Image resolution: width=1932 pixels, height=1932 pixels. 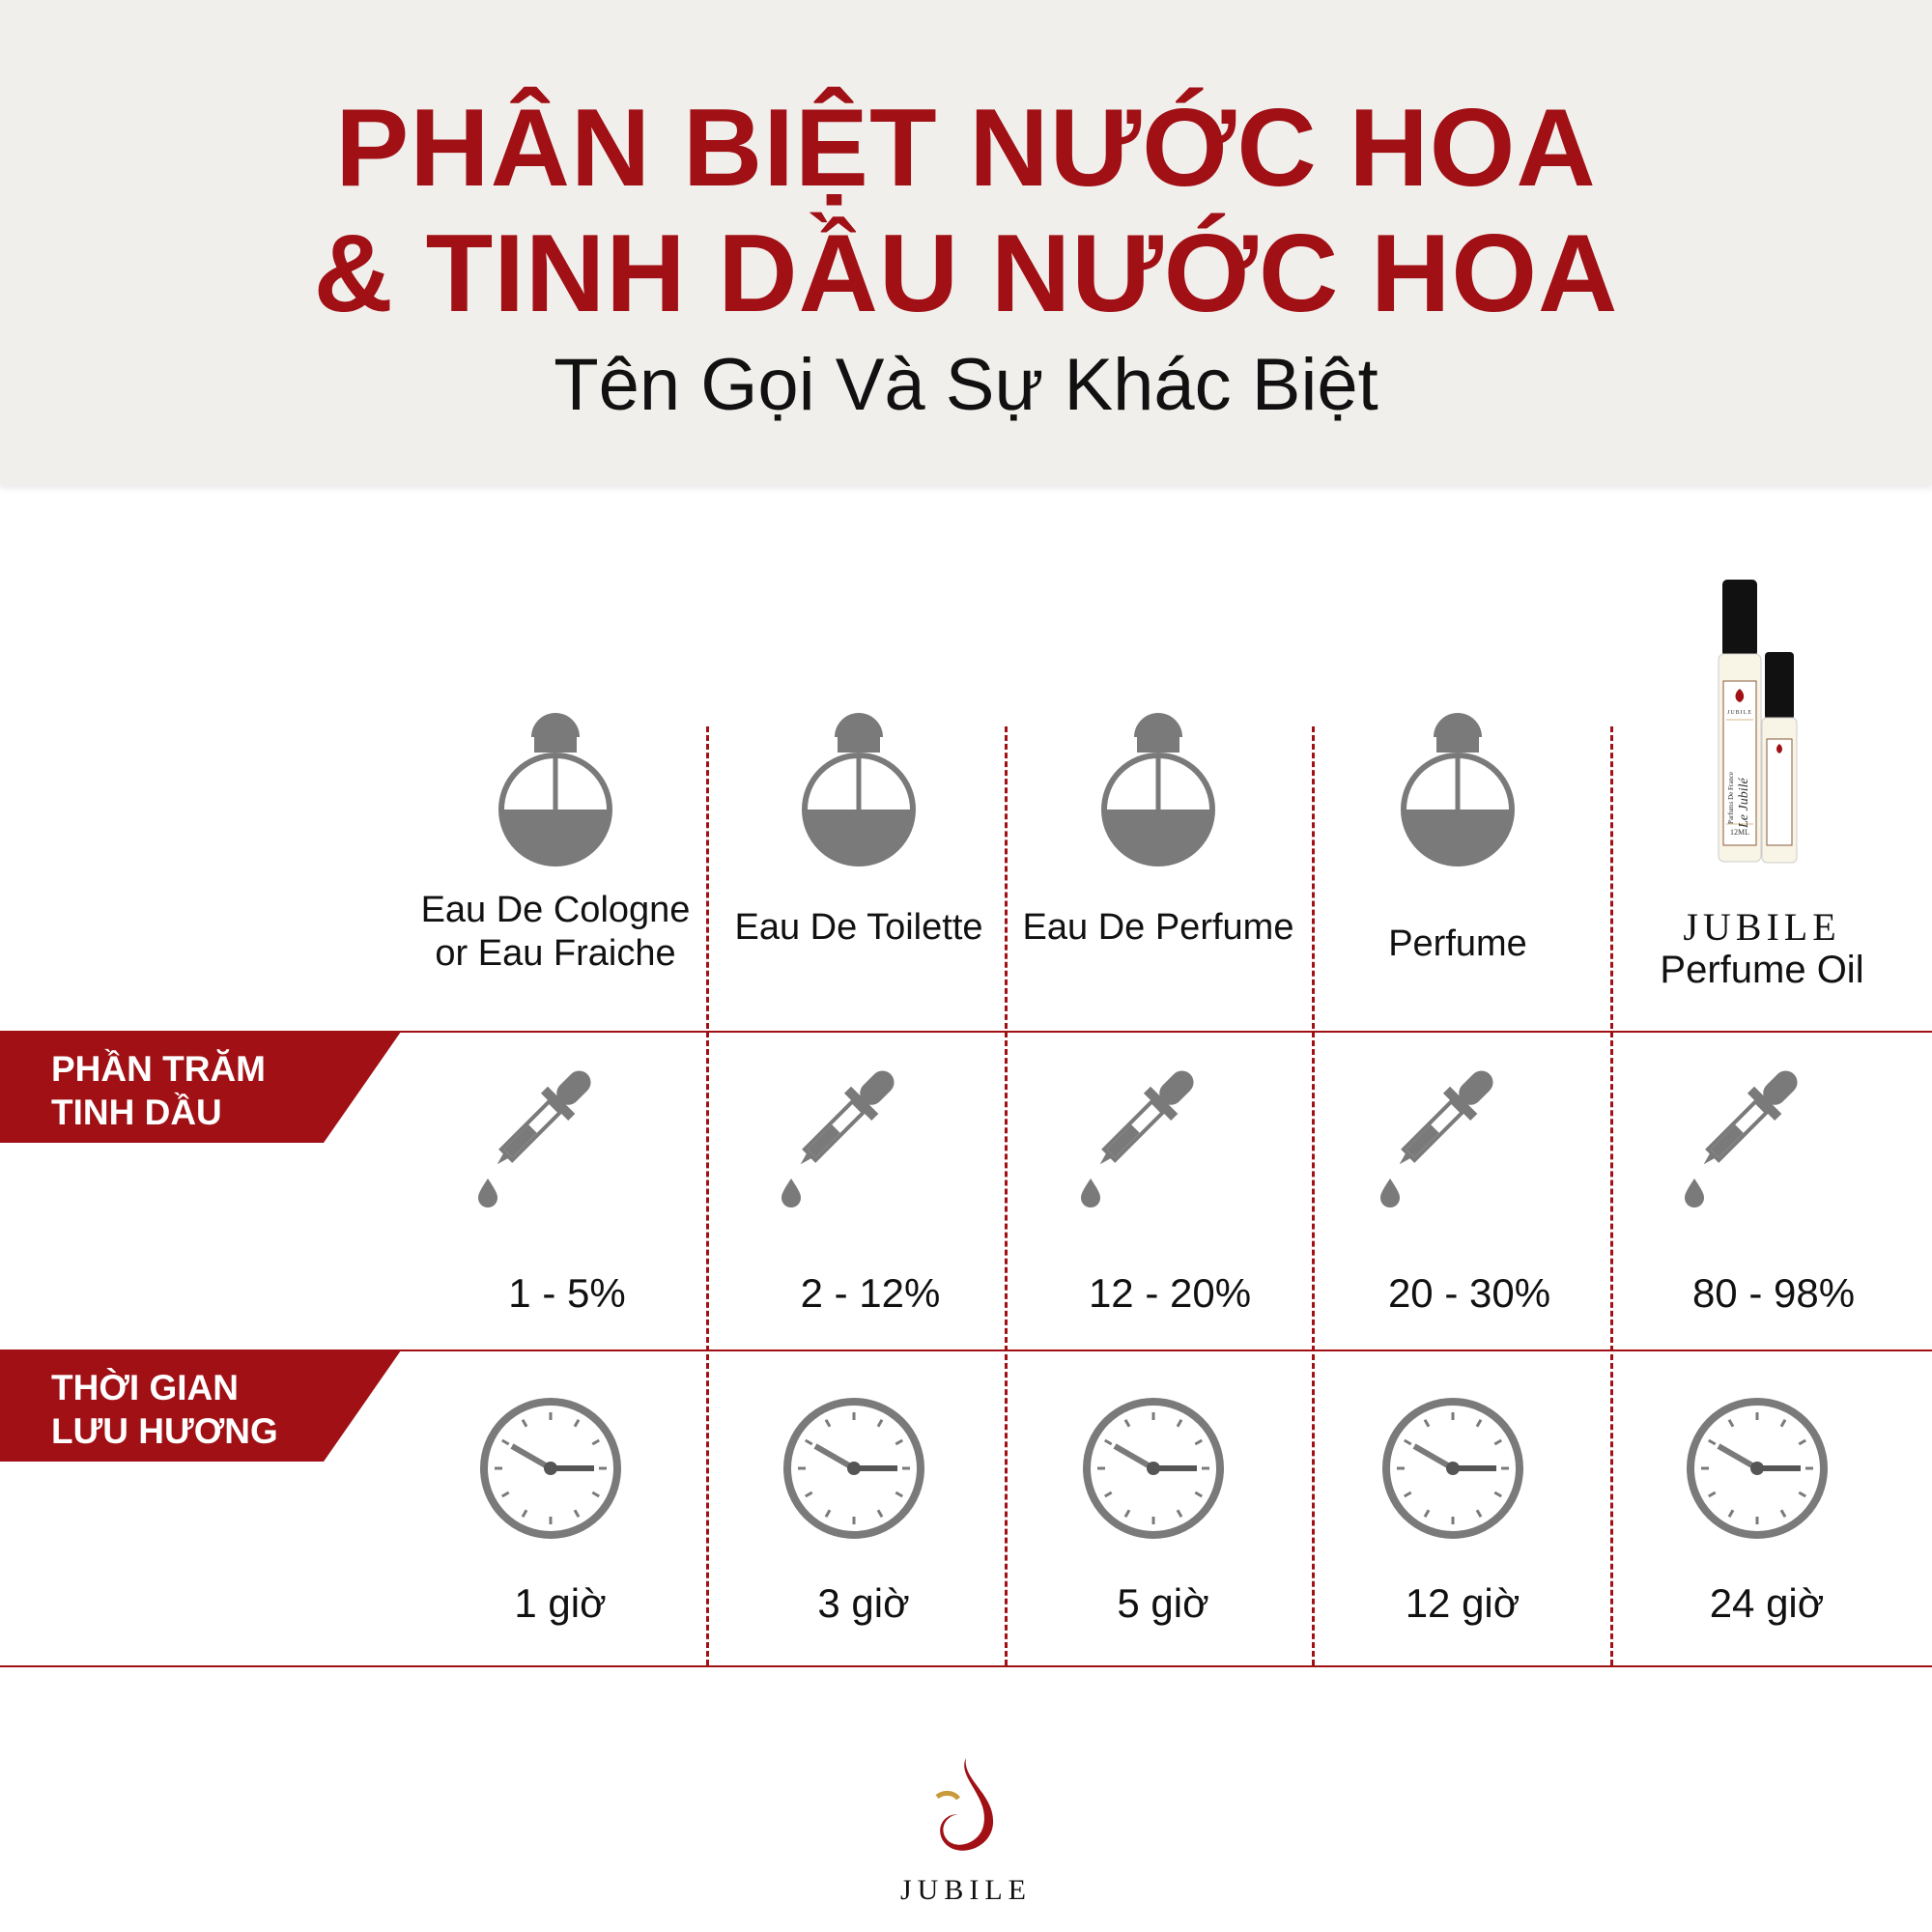 What do you see at coordinates (567, 1293) in the screenshot?
I see `oil-percentage: 1 - 5%` at bounding box center [567, 1293].